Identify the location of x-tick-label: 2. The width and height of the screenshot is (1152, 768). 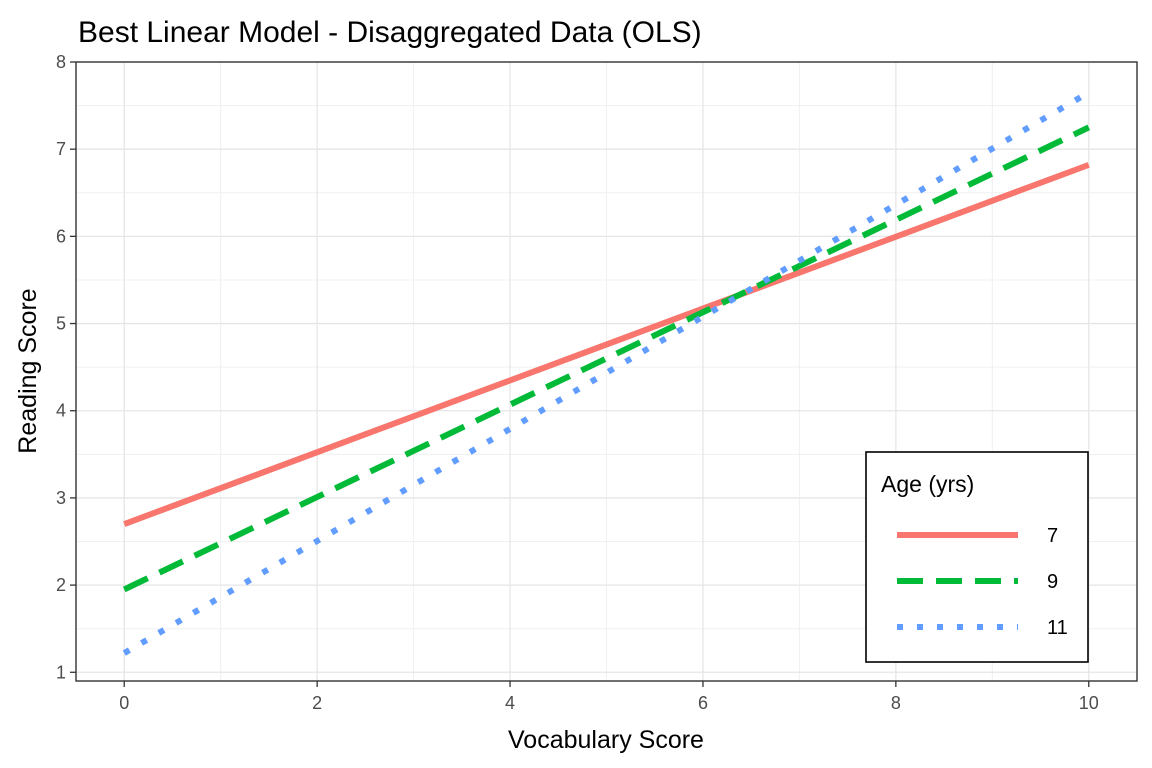
(317, 703).